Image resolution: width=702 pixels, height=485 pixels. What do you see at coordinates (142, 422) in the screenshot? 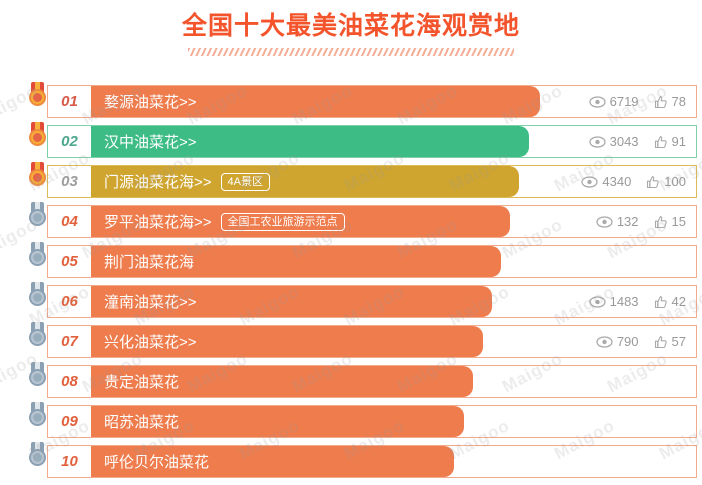
I see `item-name-link: 昭苏油菜花` at bounding box center [142, 422].